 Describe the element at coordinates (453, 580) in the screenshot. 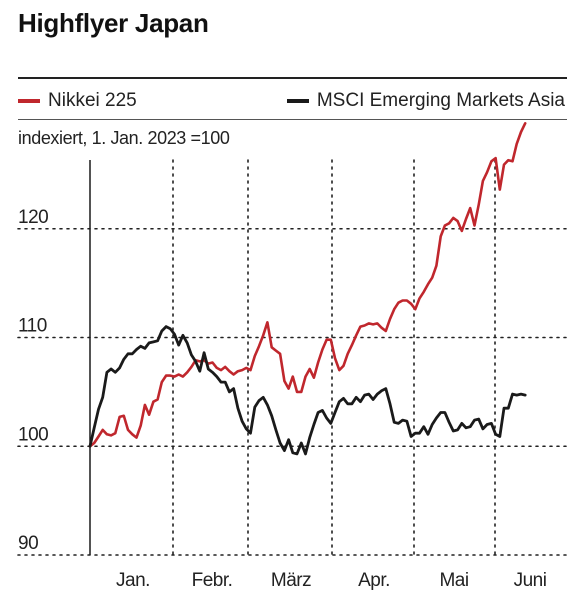

I see `x-tick-label: Mai` at that location.